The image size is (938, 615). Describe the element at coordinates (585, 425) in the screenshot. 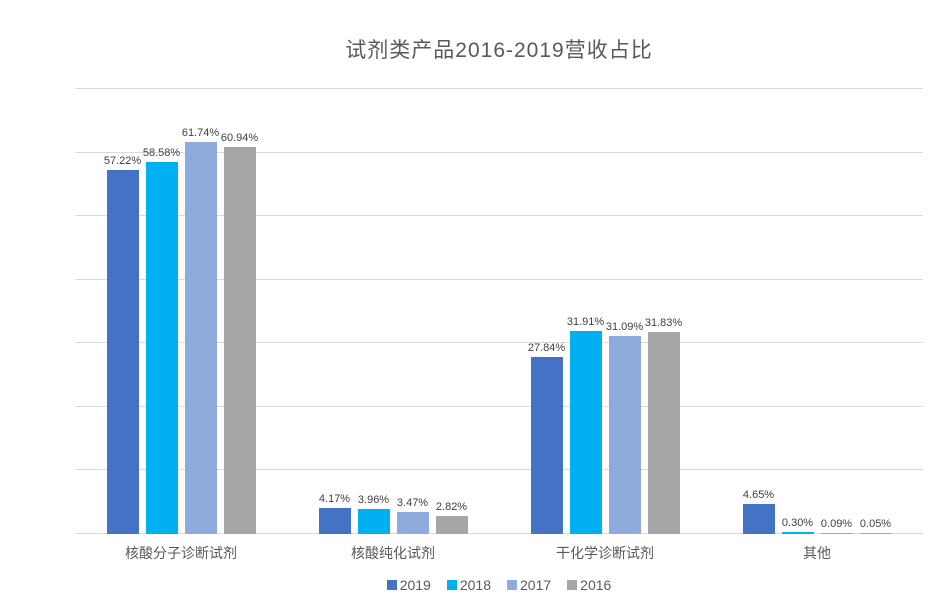

I see `bar-2018: 31.91%` at that location.